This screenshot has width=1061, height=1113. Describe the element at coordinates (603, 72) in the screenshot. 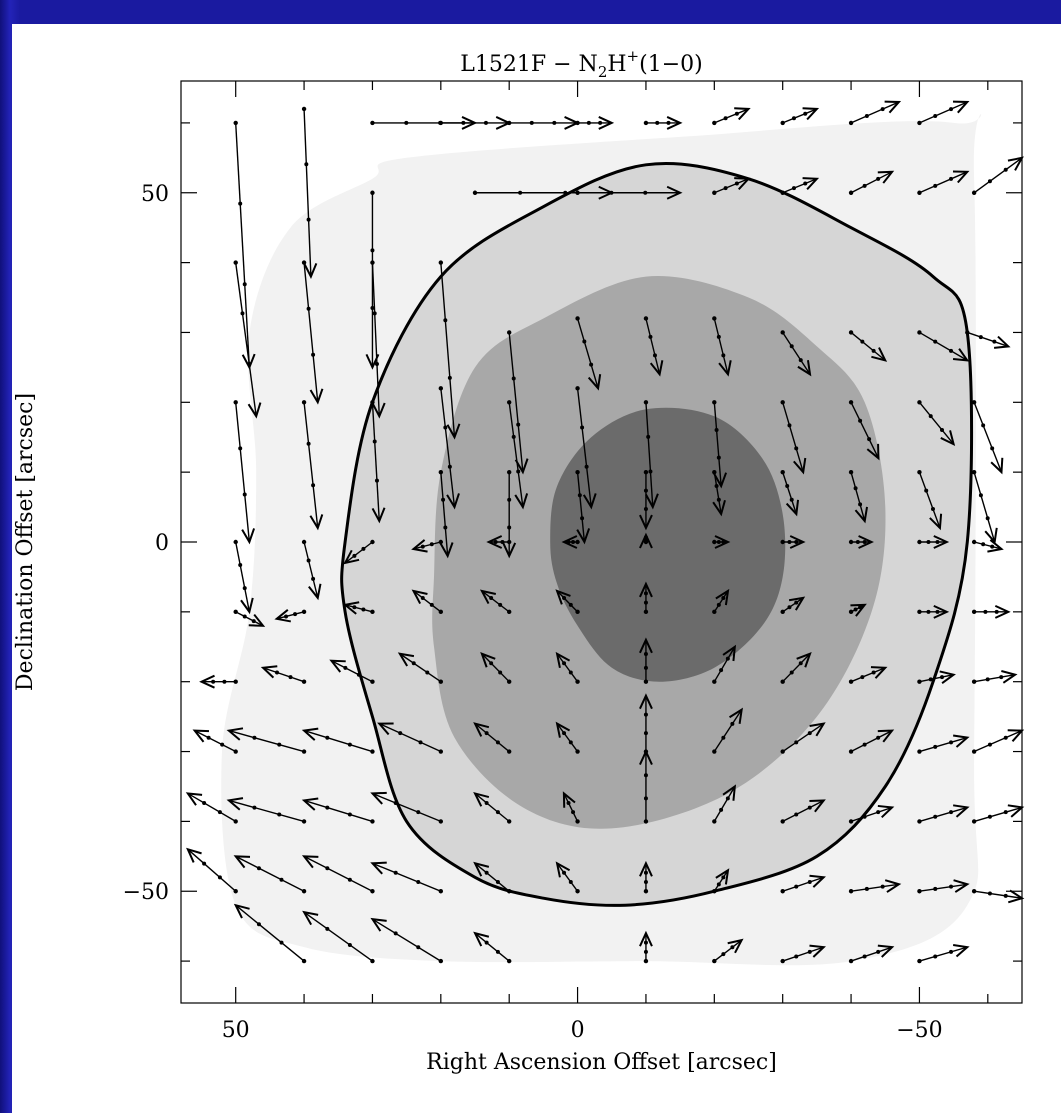

I see `title-subscript: 2` at that location.